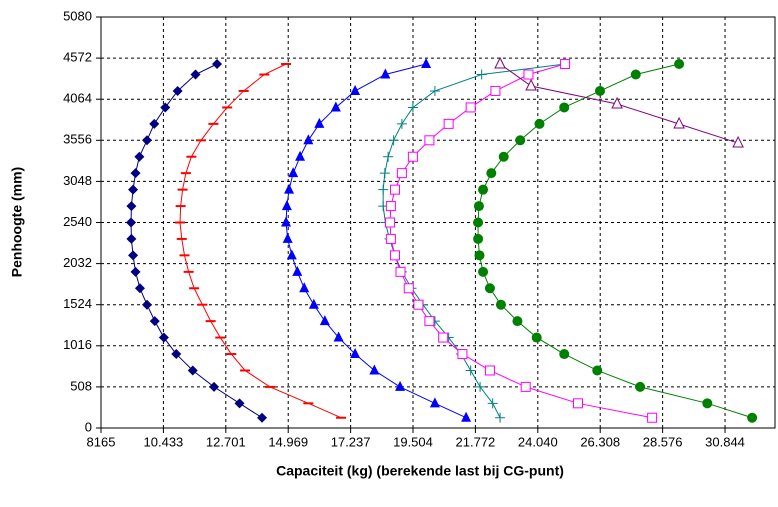 Image resolution: width=778 pixels, height=507 pixels. I want to click on y-tick-label: 2032, so click(77, 262).